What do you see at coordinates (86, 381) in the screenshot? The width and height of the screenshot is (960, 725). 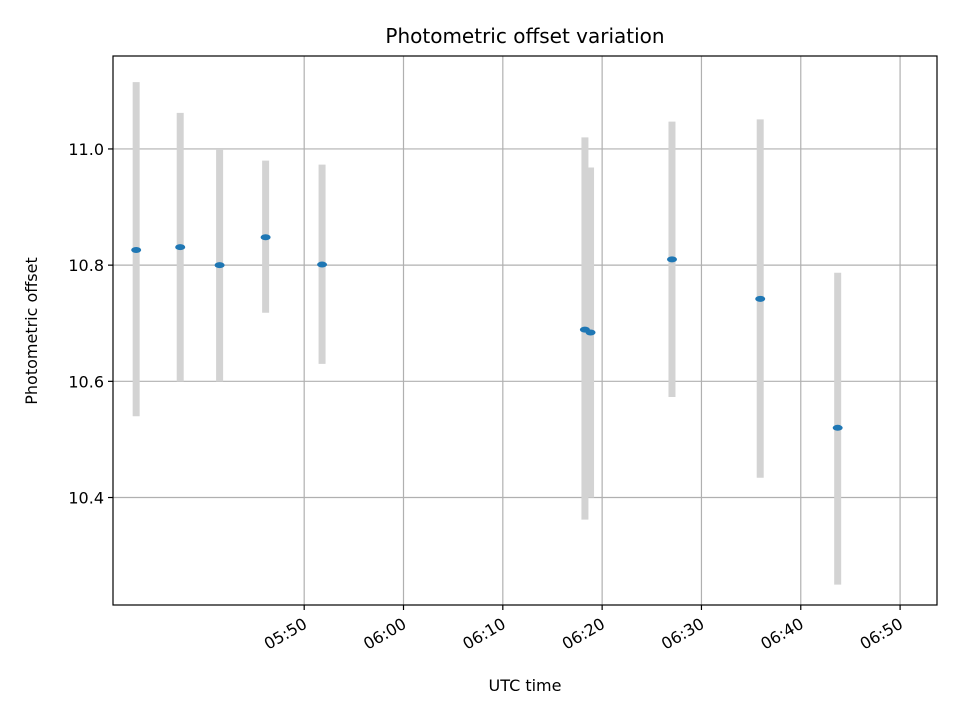 I see `y-tick-label: 10.6` at bounding box center [86, 381].